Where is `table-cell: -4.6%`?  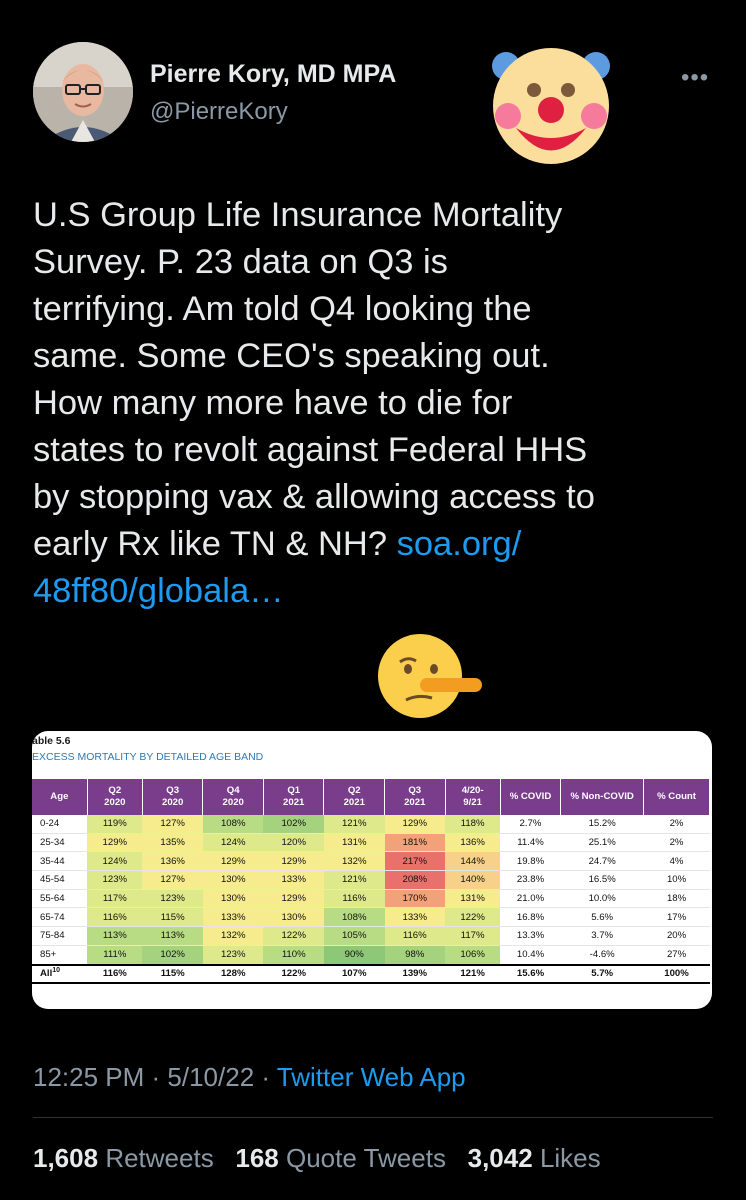
table-cell: -4.6% is located at coordinates (602, 955).